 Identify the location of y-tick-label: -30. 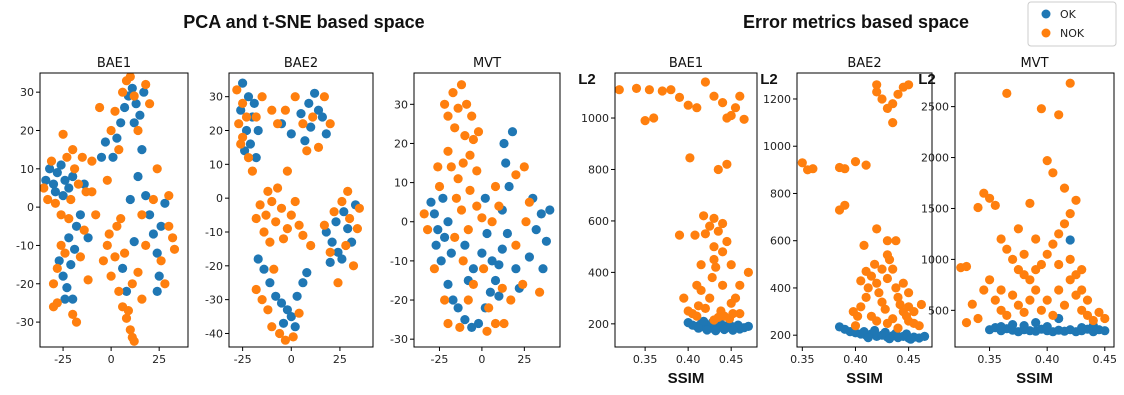
(214, 300).